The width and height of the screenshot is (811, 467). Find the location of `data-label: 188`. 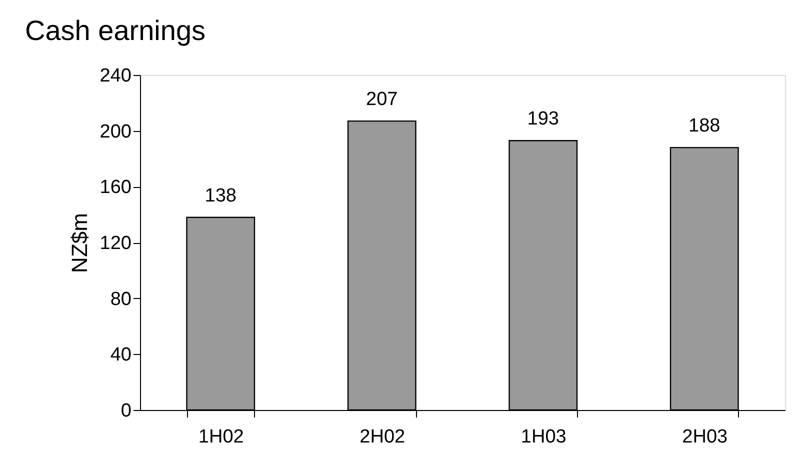

data-label: 188 is located at coordinates (704, 126).